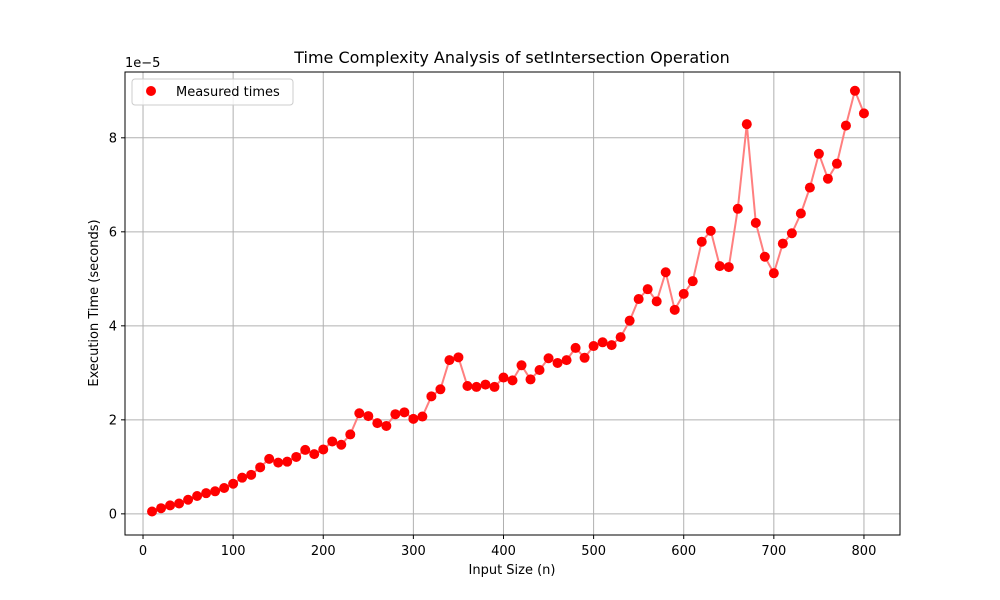  Describe the element at coordinates (113, 326) in the screenshot. I see `y-tick-label: 4` at that location.